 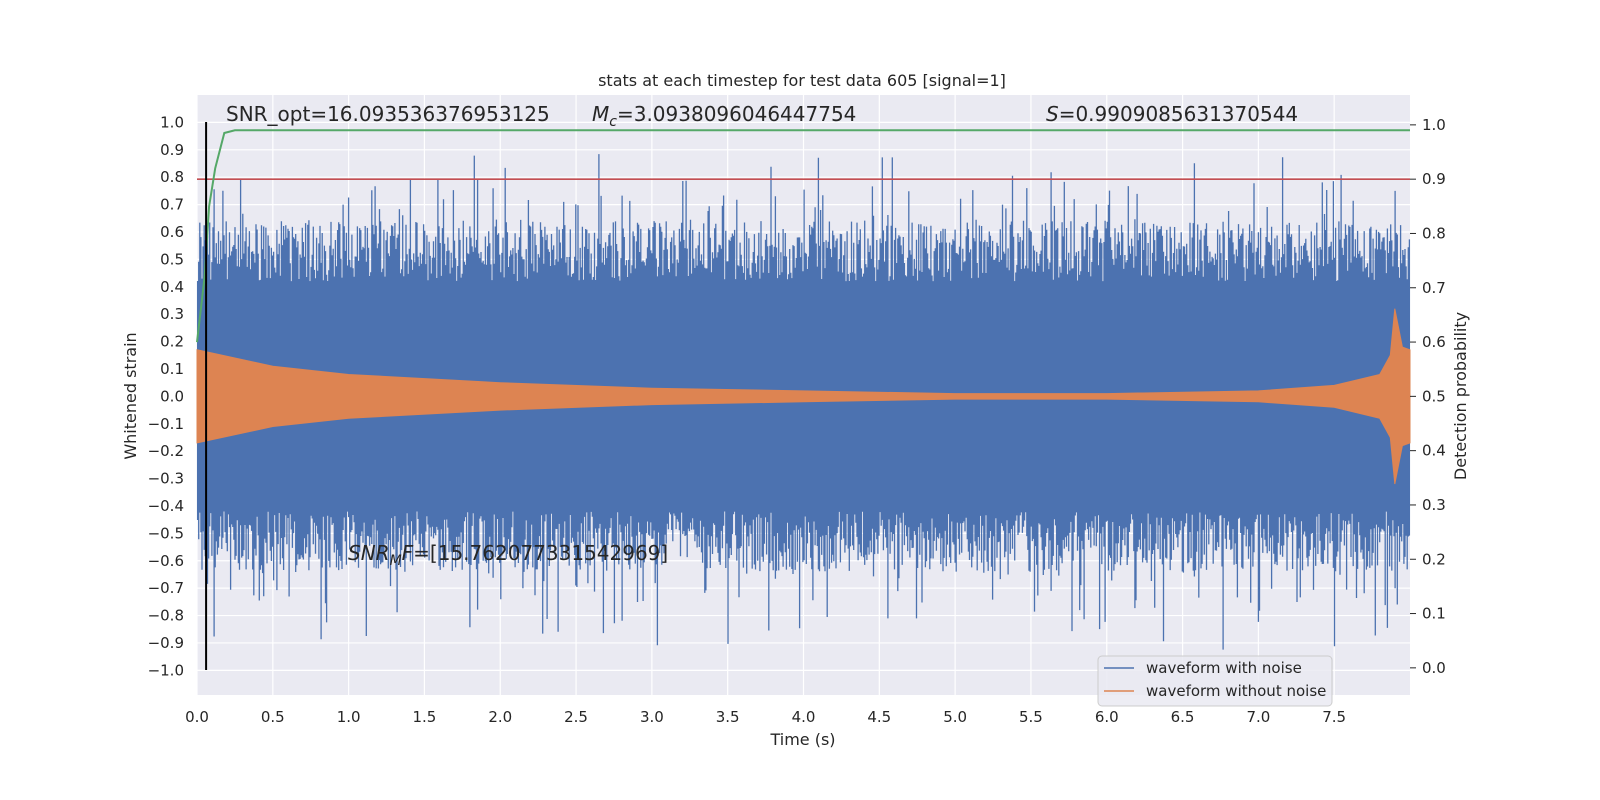 What do you see at coordinates (1434, 288) in the screenshot?
I see `y2-tick-label: 0.7` at bounding box center [1434, 288].